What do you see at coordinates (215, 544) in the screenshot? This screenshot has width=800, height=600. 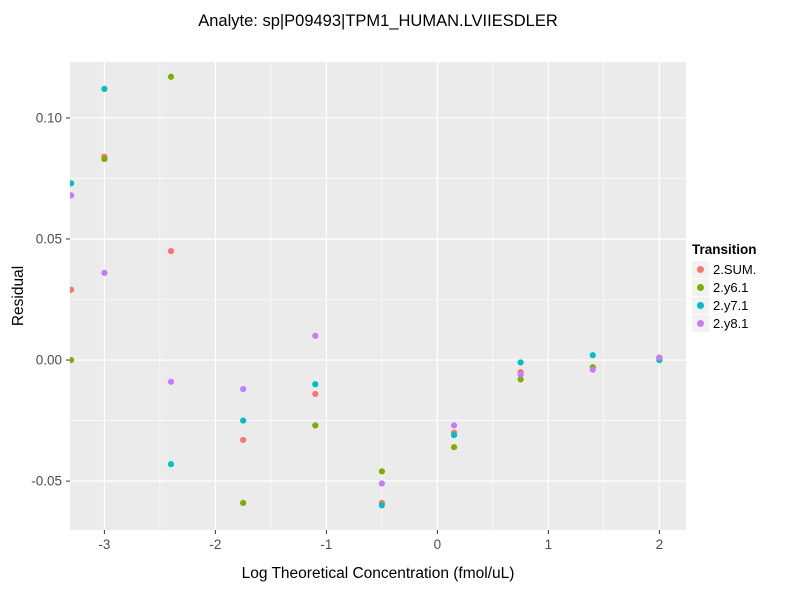 I see `x-tick-label: -2` at bounding box center [215, 544].